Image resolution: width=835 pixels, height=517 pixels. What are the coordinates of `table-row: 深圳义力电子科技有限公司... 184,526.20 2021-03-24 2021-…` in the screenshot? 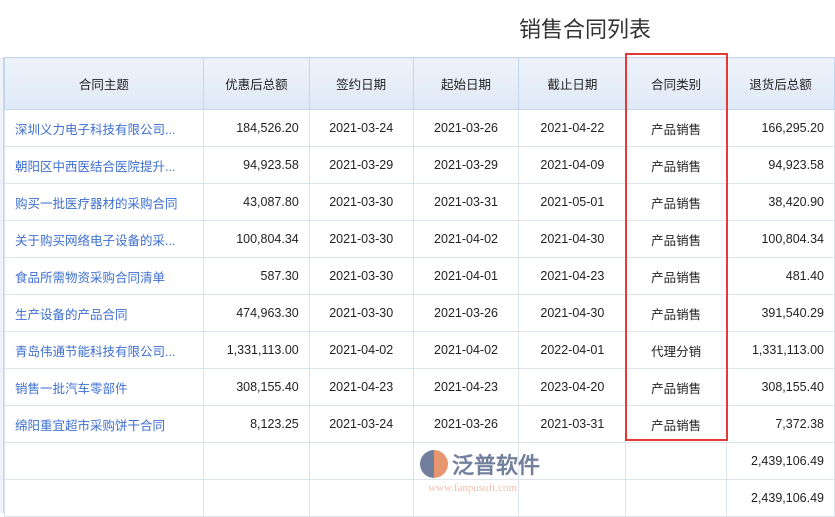 It's located at (419, 128).